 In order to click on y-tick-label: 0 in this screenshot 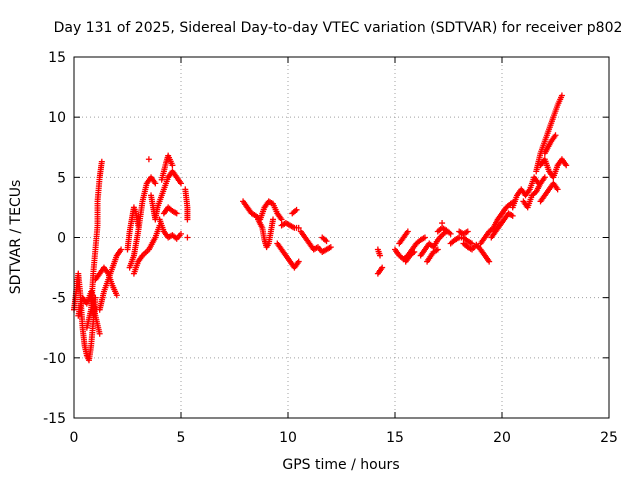, I will do `click(61, 239)`.